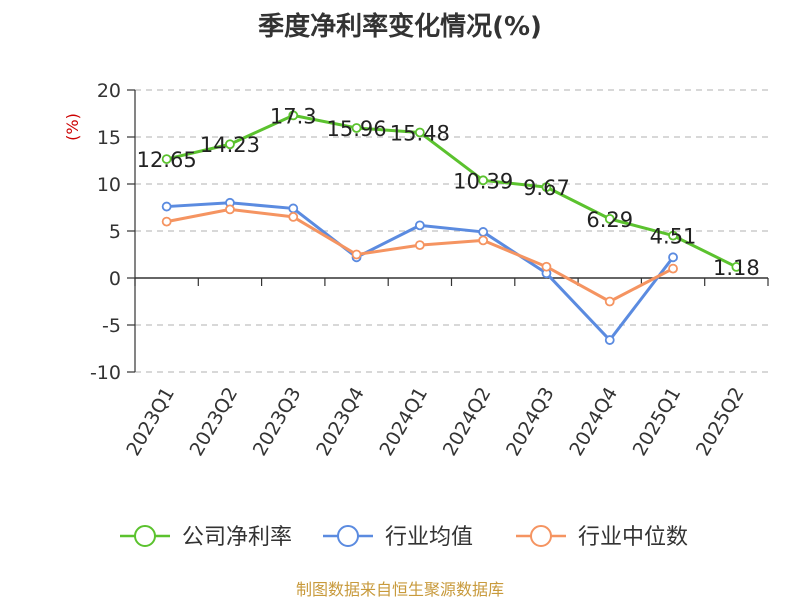 This screenshot has height=600, width=800. What do you see at coordinates (105, 373) in the screenshot?
I see `y-tick-label: -10` at bounding box center [105, 373].